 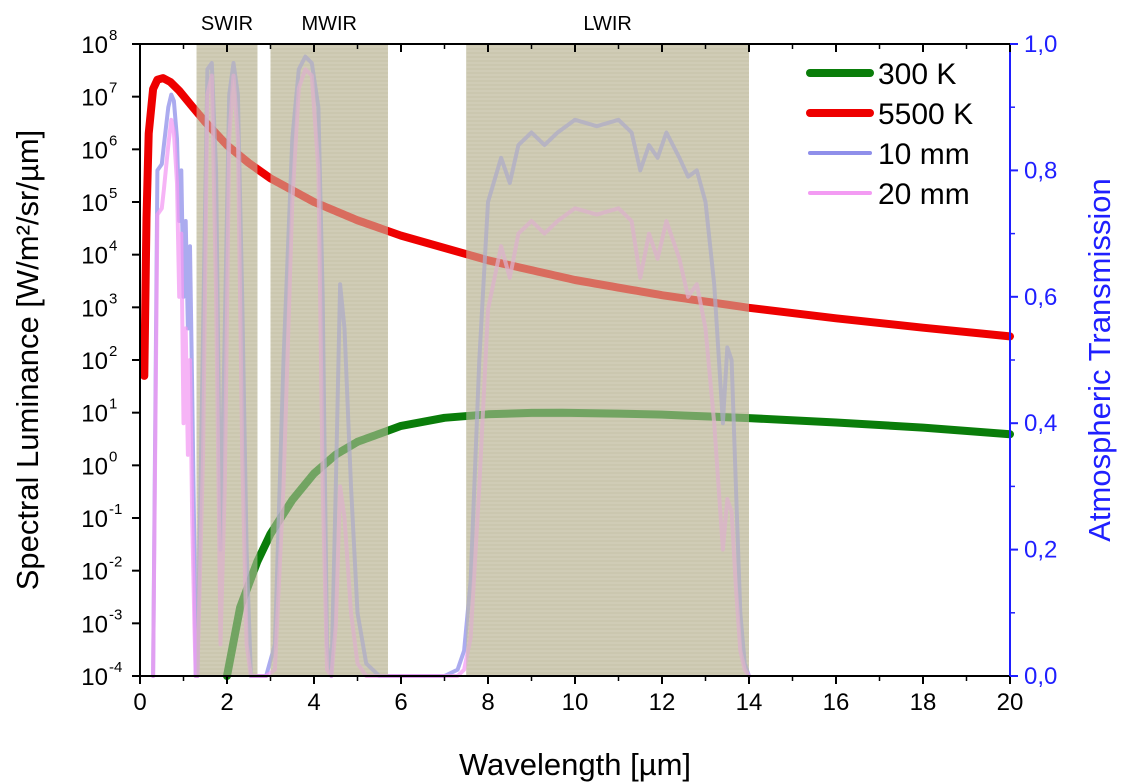 I want to click on x-tick-label: 8, so click(x=487, y=702).